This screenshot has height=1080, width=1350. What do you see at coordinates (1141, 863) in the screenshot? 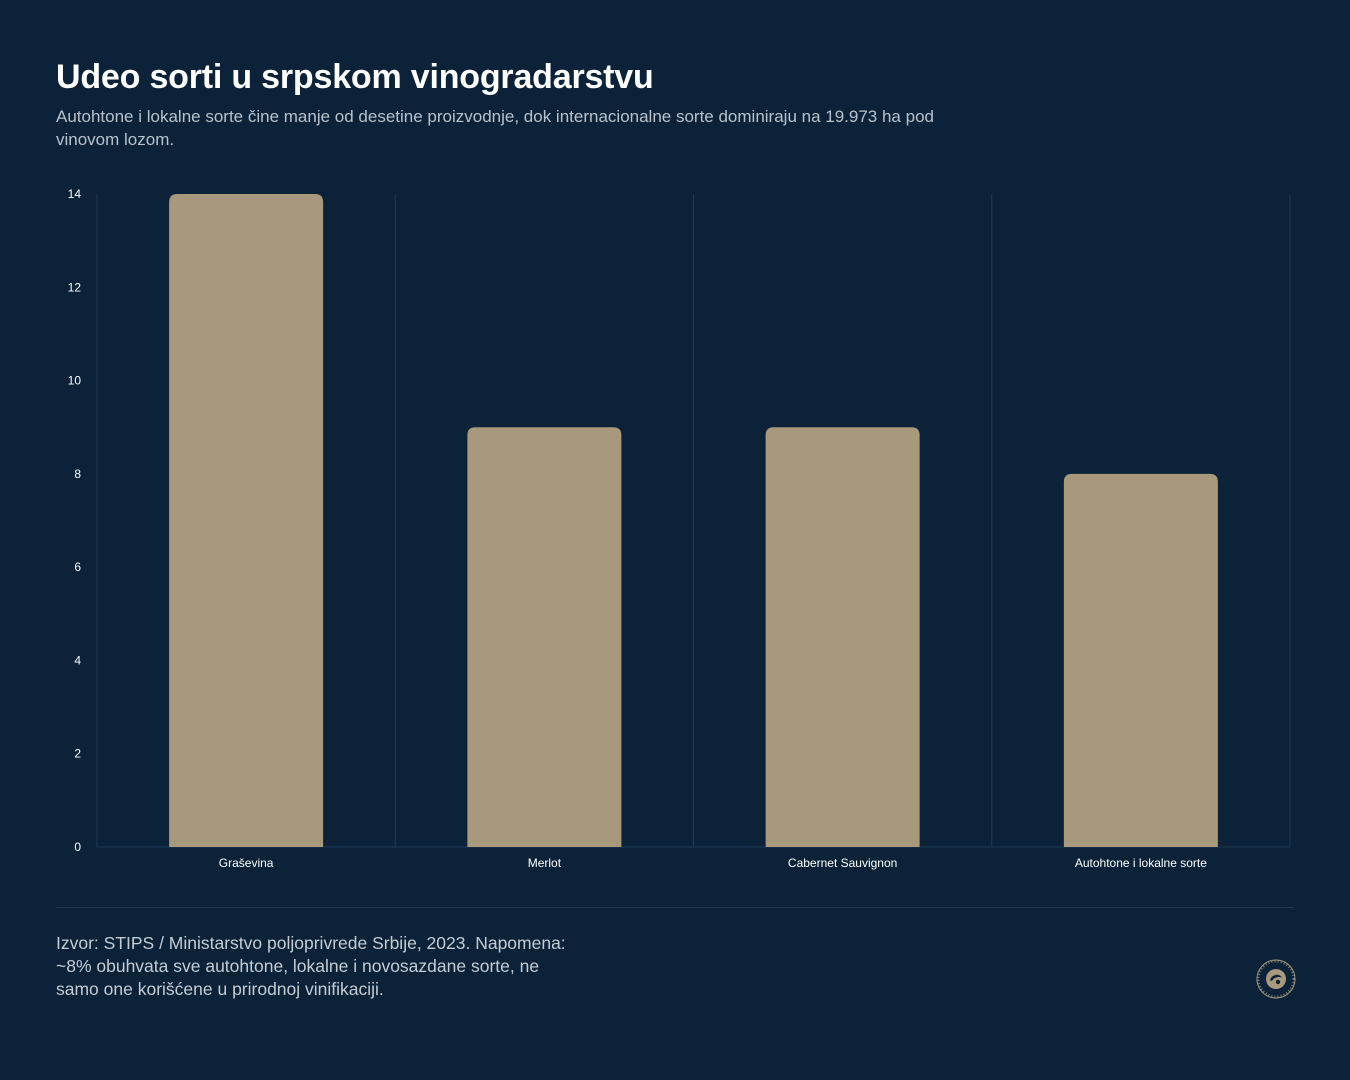
I see `x-tick-label: Autohtone i lokalne sorte` at bounding box center [1141, 863].